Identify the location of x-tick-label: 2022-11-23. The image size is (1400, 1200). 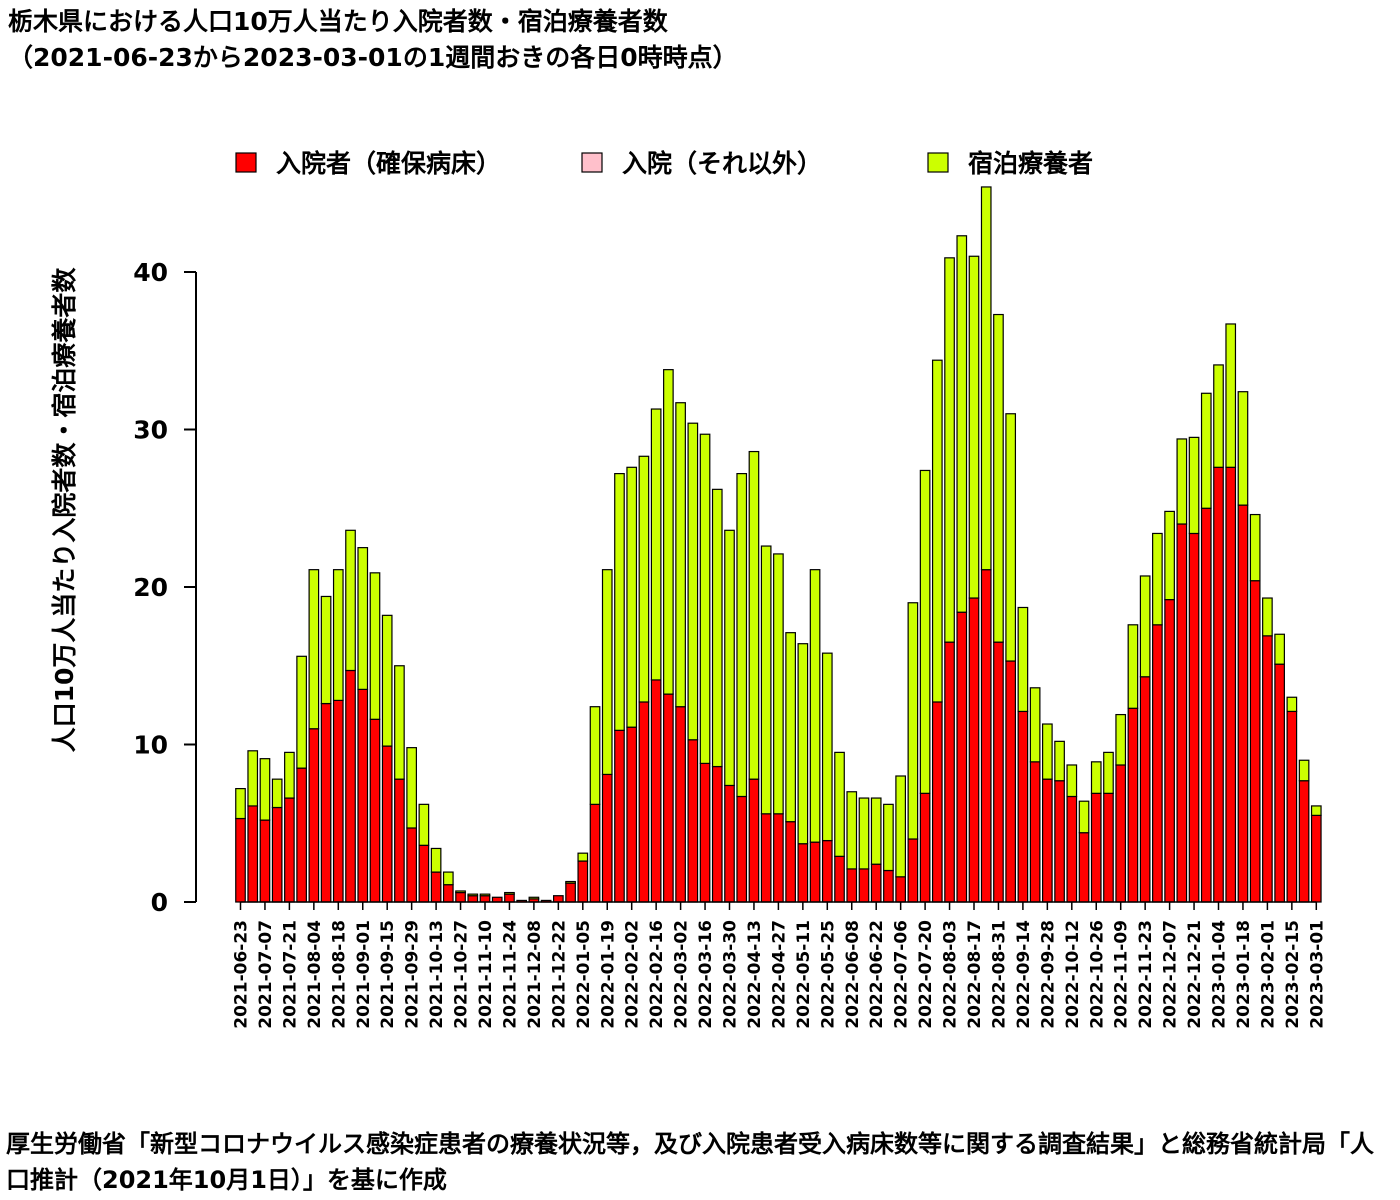
(1146, 974).